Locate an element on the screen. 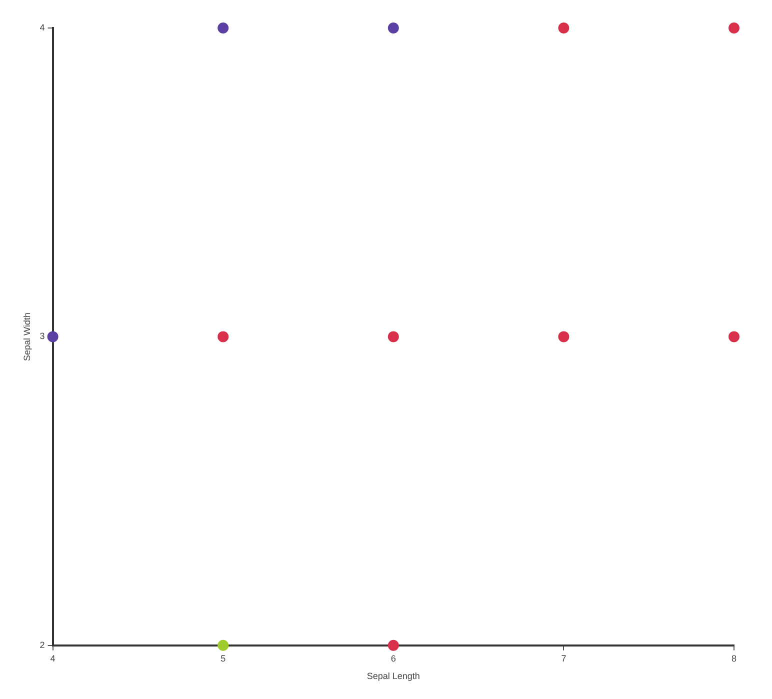 The width and height of the screenshot is (772, 699). x-tick-label: 6 is located at coordinates (393, 658).